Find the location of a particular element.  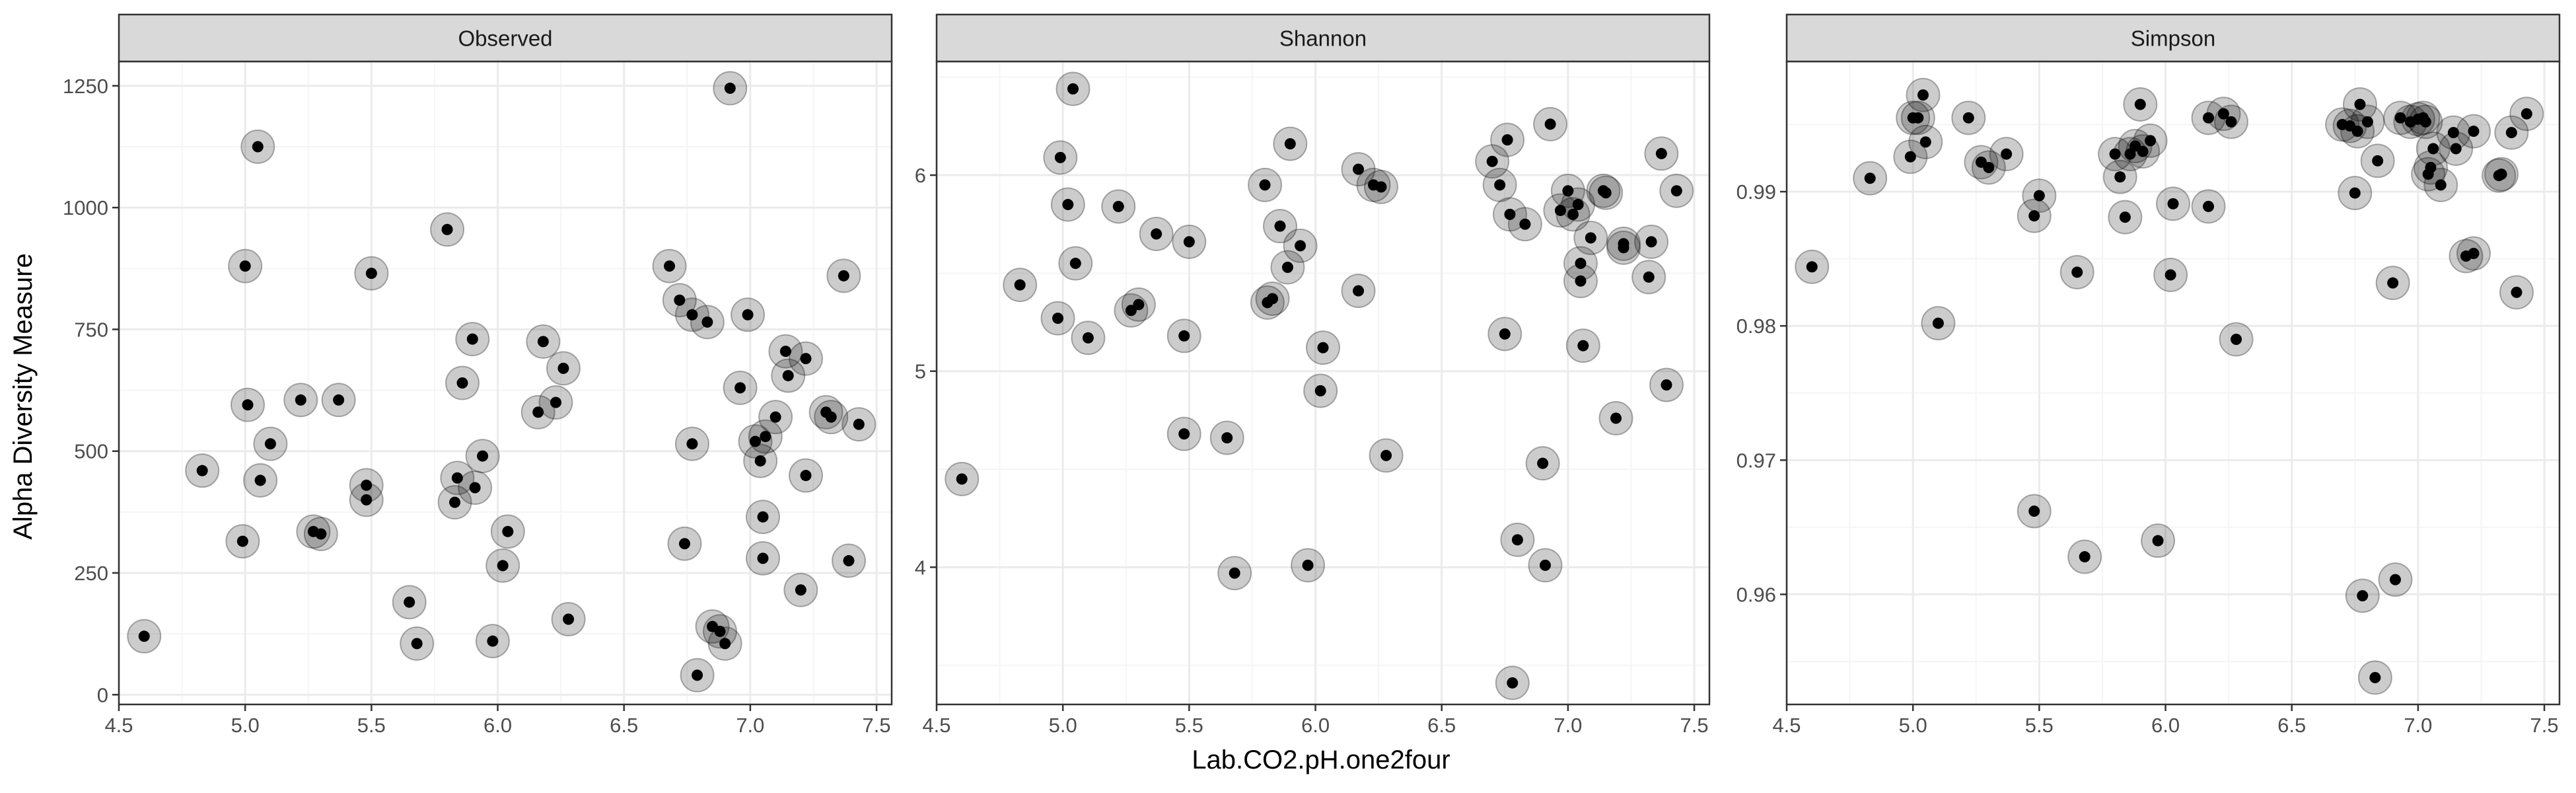

y-tick-label: 0.98 is located at coordinates (1756, 327).